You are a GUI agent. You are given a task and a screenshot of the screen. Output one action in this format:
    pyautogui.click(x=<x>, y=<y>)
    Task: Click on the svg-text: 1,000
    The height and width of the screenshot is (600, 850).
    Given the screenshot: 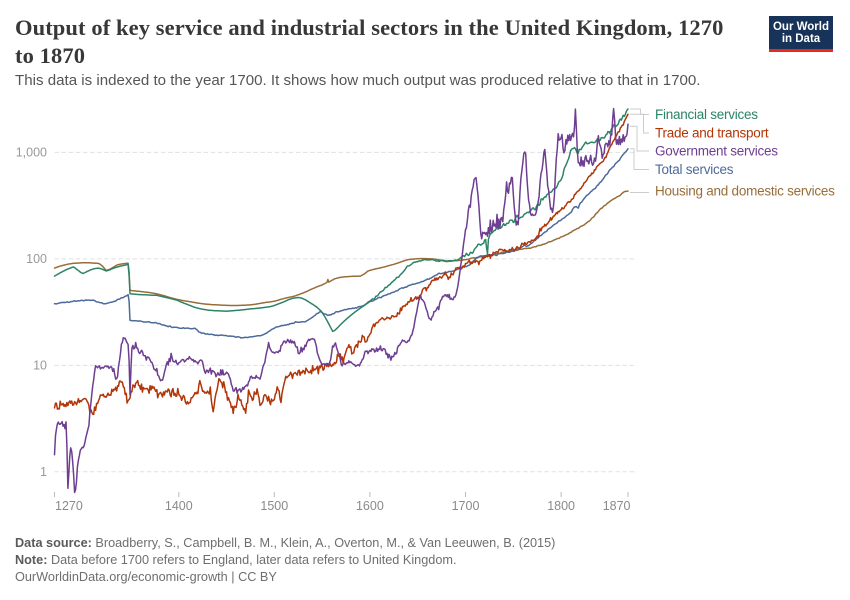 What is the action you would take?
    pyautogui.click(x=31, y=152)
    